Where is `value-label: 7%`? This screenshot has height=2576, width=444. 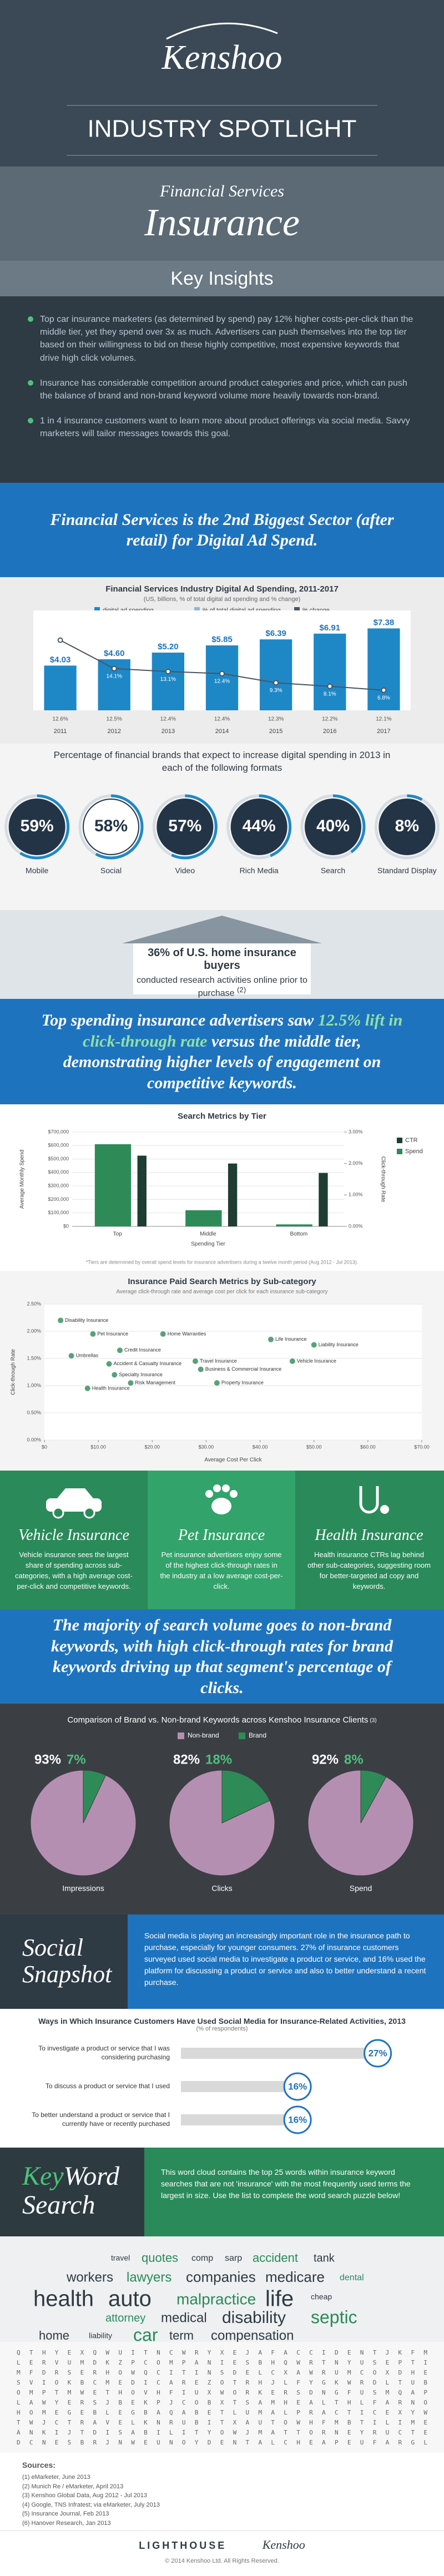
value-label: 7% is located at coordinates (77, 1759).